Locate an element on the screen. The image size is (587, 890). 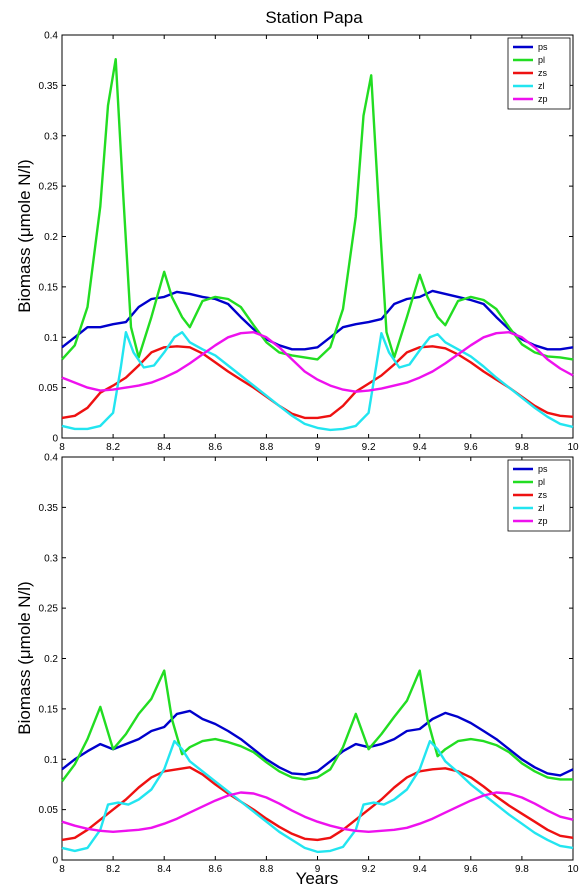
bottom-x-tick-label: 9.6 is located at coordinates (471, 869).